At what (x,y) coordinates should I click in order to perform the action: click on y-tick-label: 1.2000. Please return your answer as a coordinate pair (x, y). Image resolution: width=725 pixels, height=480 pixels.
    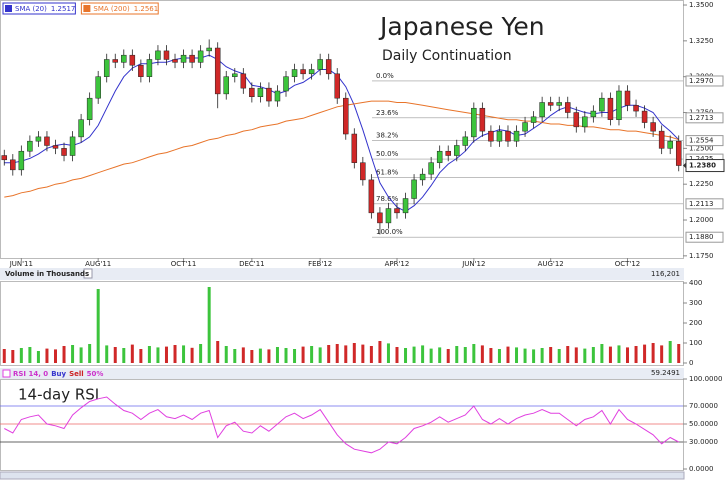
    Looking at the image, I should click on (701, 220).